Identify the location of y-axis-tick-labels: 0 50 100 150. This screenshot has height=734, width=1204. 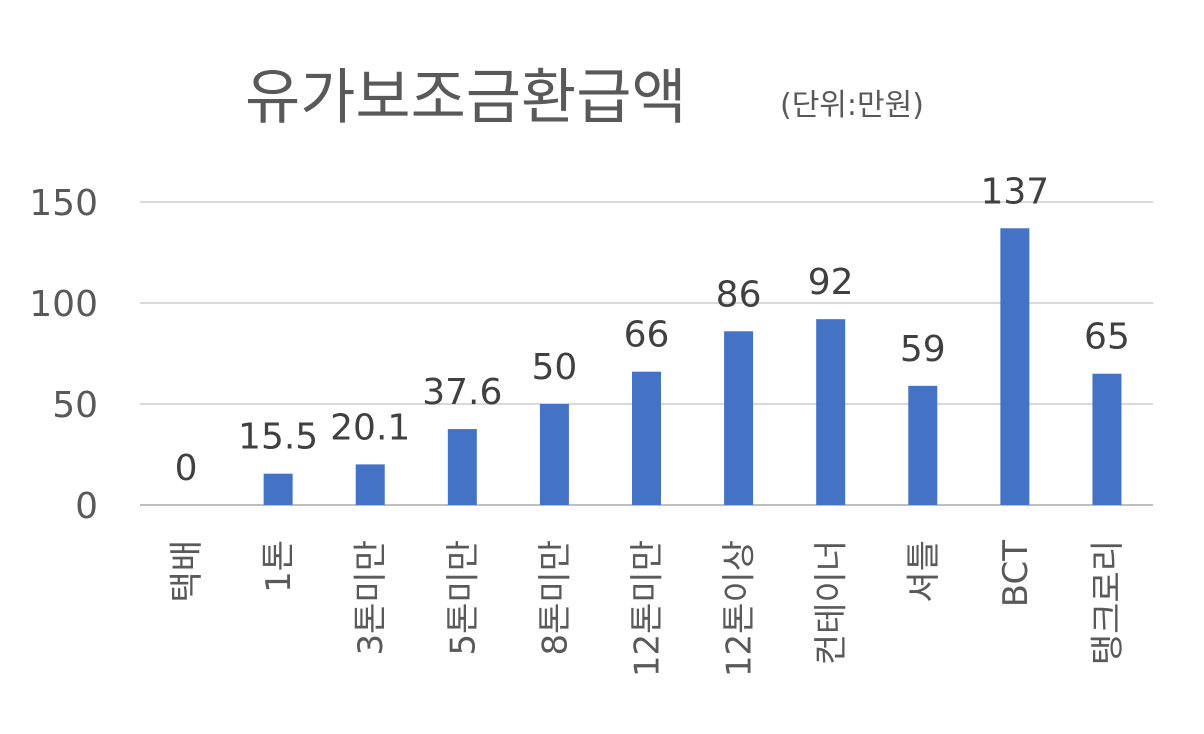
(63, 355).